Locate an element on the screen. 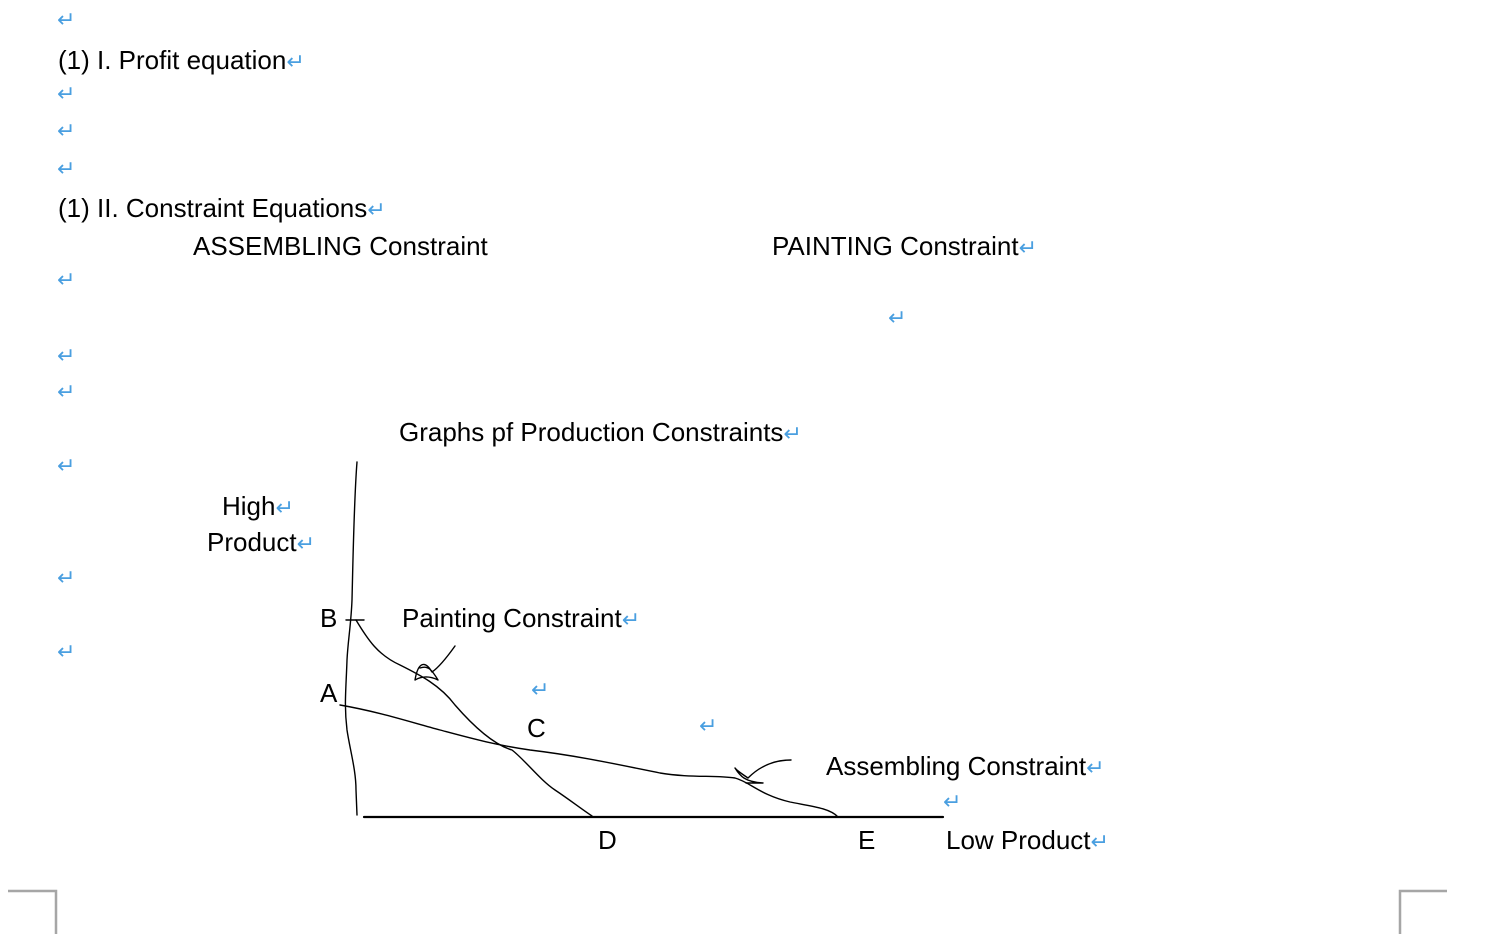 The height and width of the screenshot is (934, 1504). painting-pointer-scribble is located at coordinates (435, 663).